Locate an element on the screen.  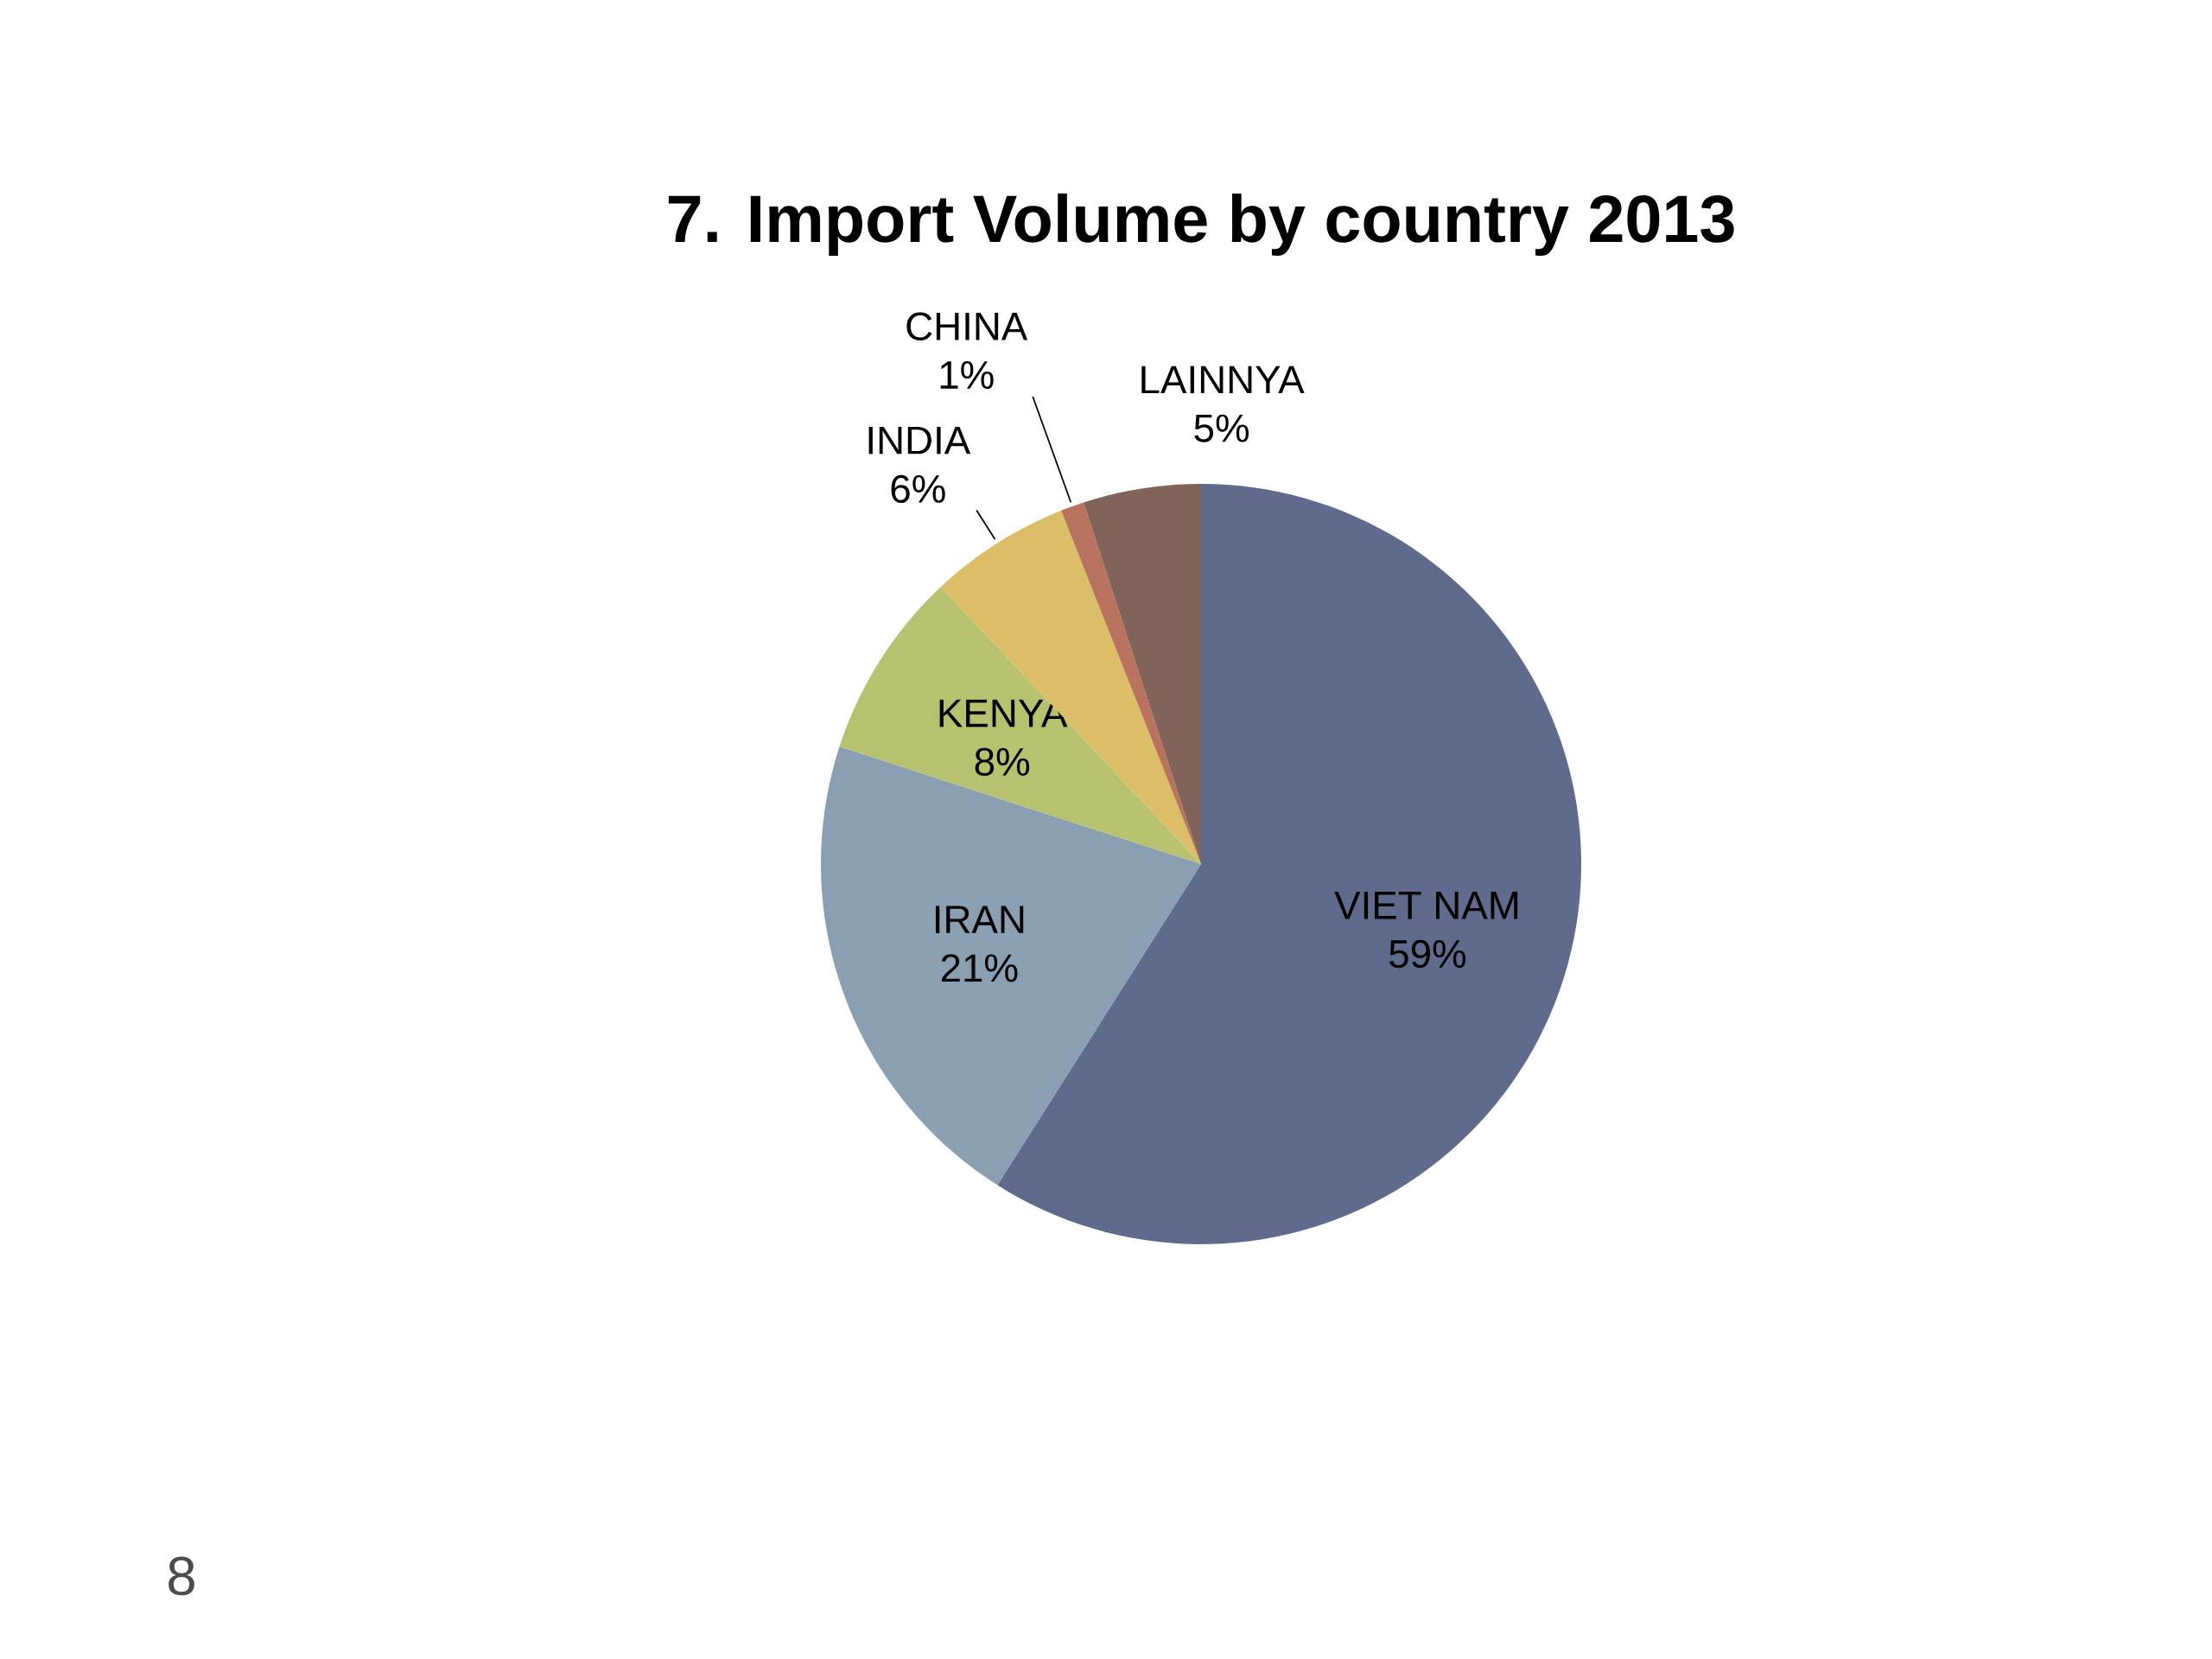
data-label: 21% is located at coordinates (979, 968).